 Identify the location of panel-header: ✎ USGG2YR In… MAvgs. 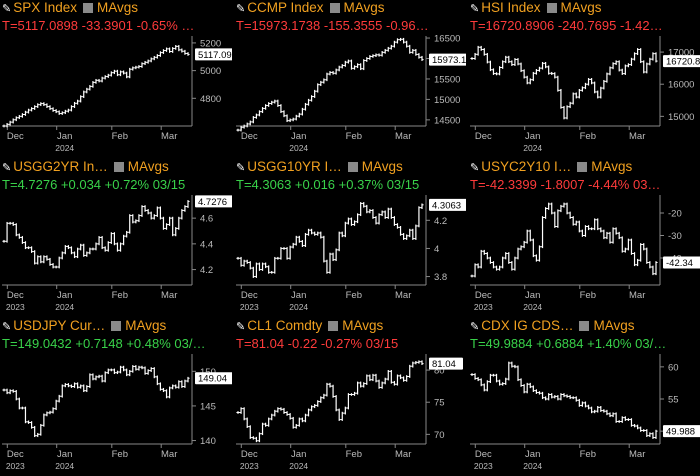
(116, 167).